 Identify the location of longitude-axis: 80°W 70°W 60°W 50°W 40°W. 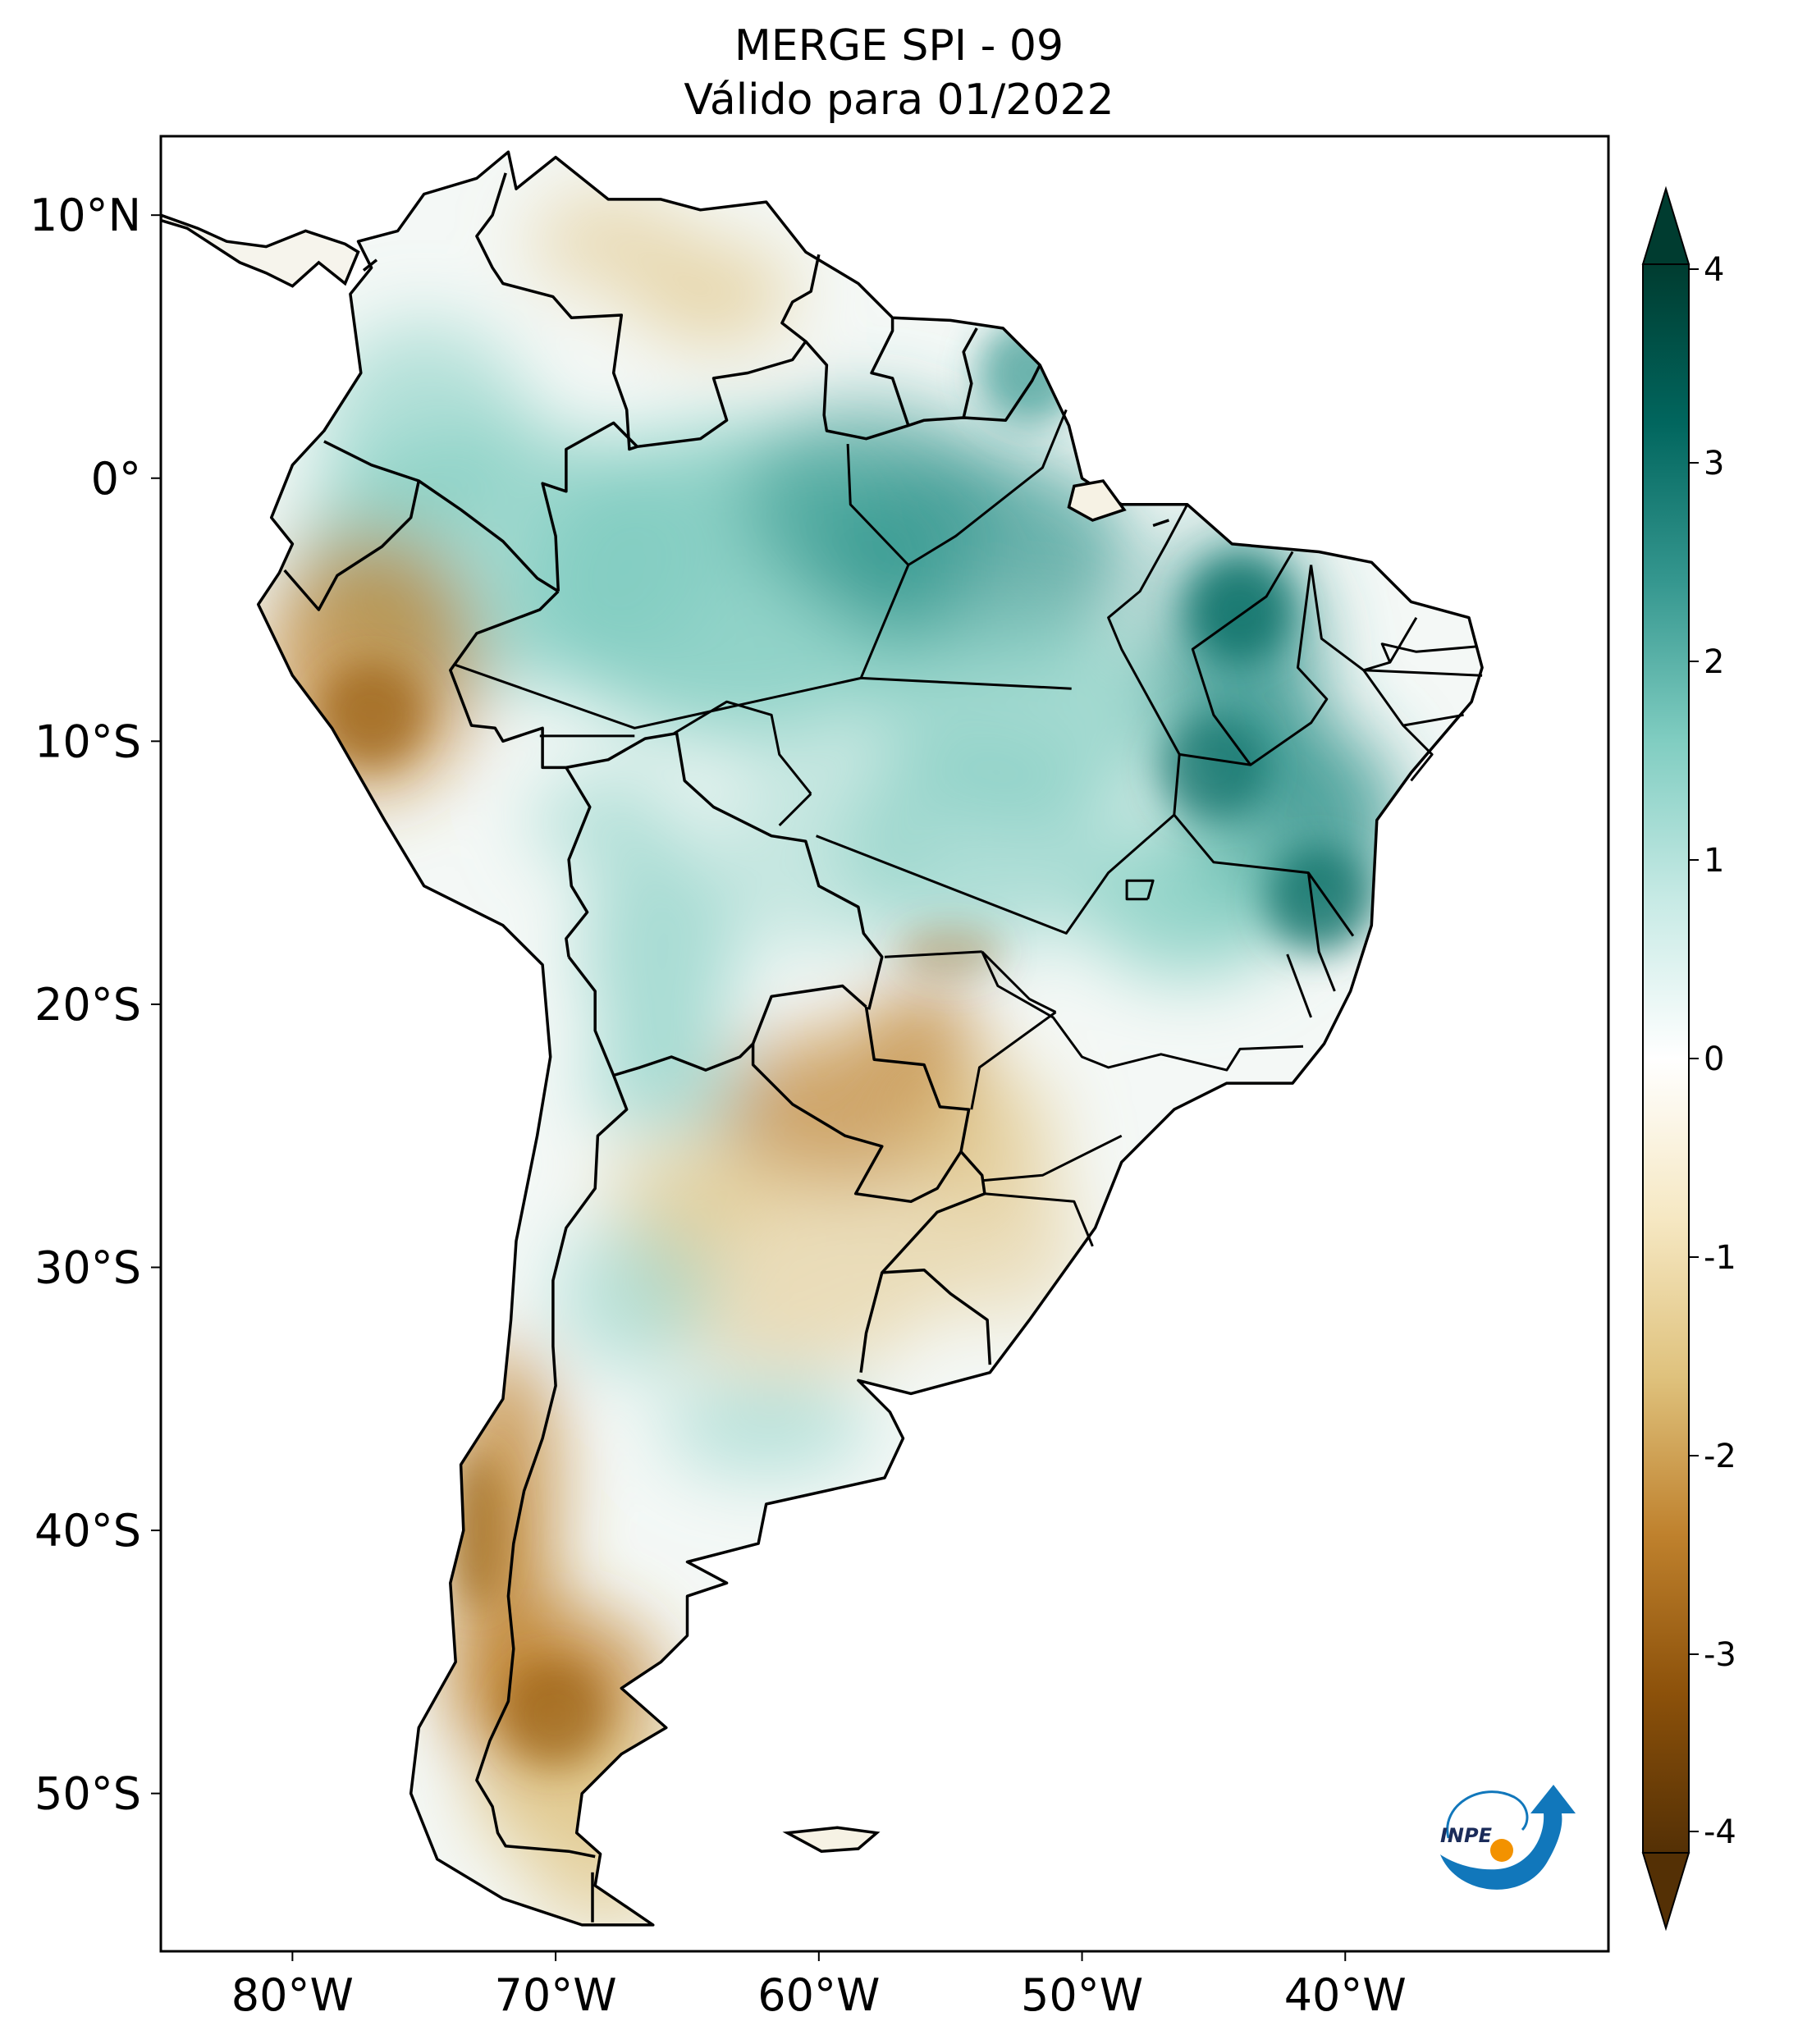
(819, 1986).